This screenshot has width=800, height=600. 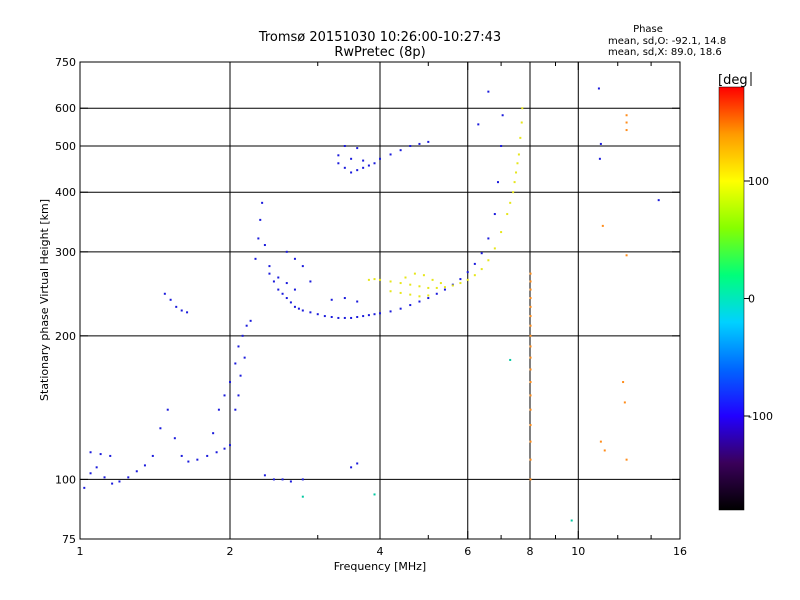 I want to click on y-tick-label: 100, so click(x=65, y=479).